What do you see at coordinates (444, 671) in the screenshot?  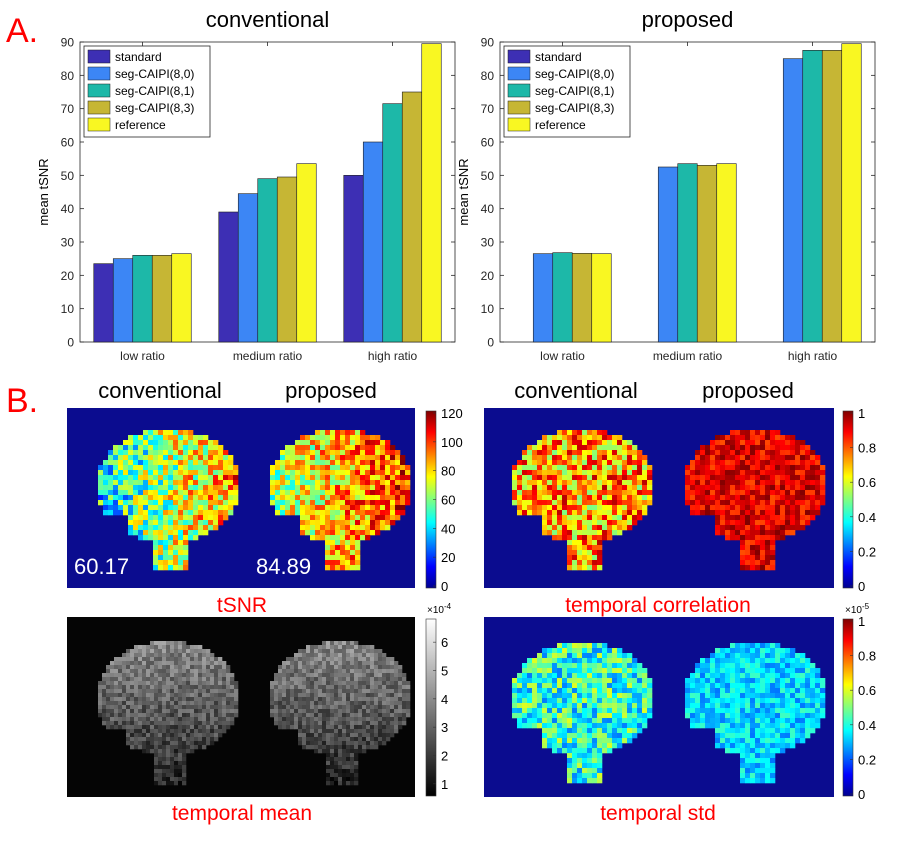 I see `colorbar-tick-label: 5` at bounding box center [444, 671].